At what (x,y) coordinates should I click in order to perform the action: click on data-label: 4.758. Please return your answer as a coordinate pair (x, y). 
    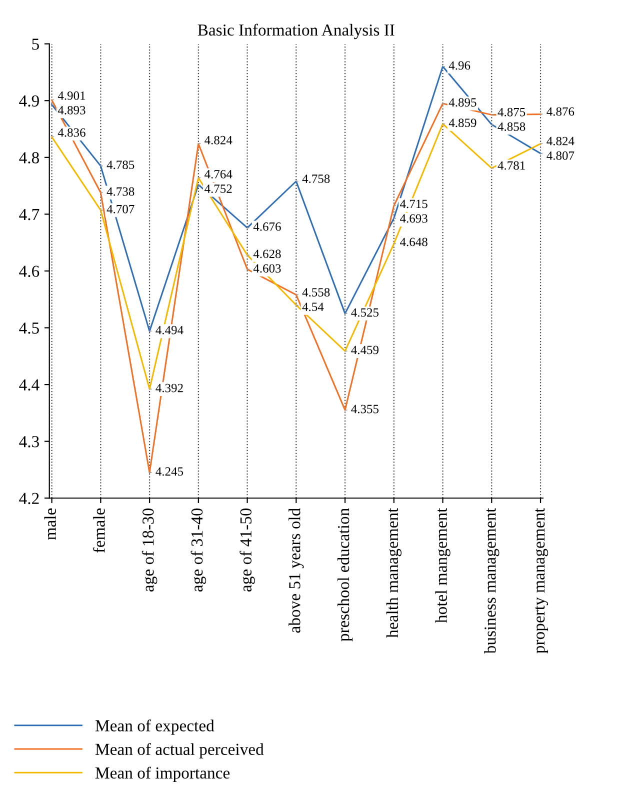
    Looking at the image, I should click on (316, 179).